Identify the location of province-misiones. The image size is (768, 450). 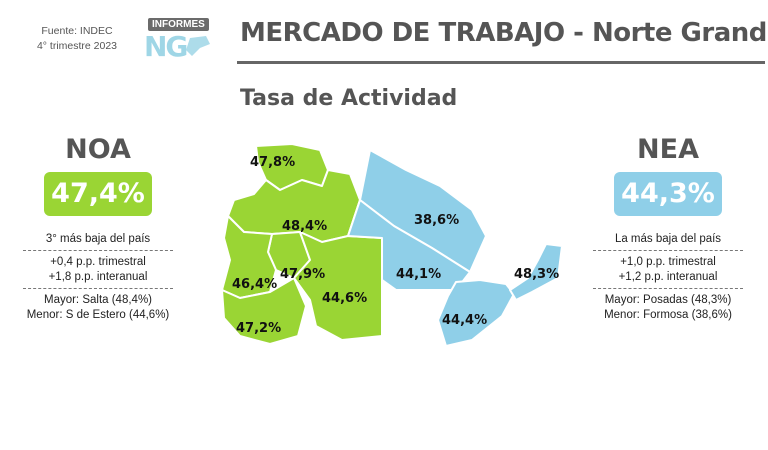
(536, 272).